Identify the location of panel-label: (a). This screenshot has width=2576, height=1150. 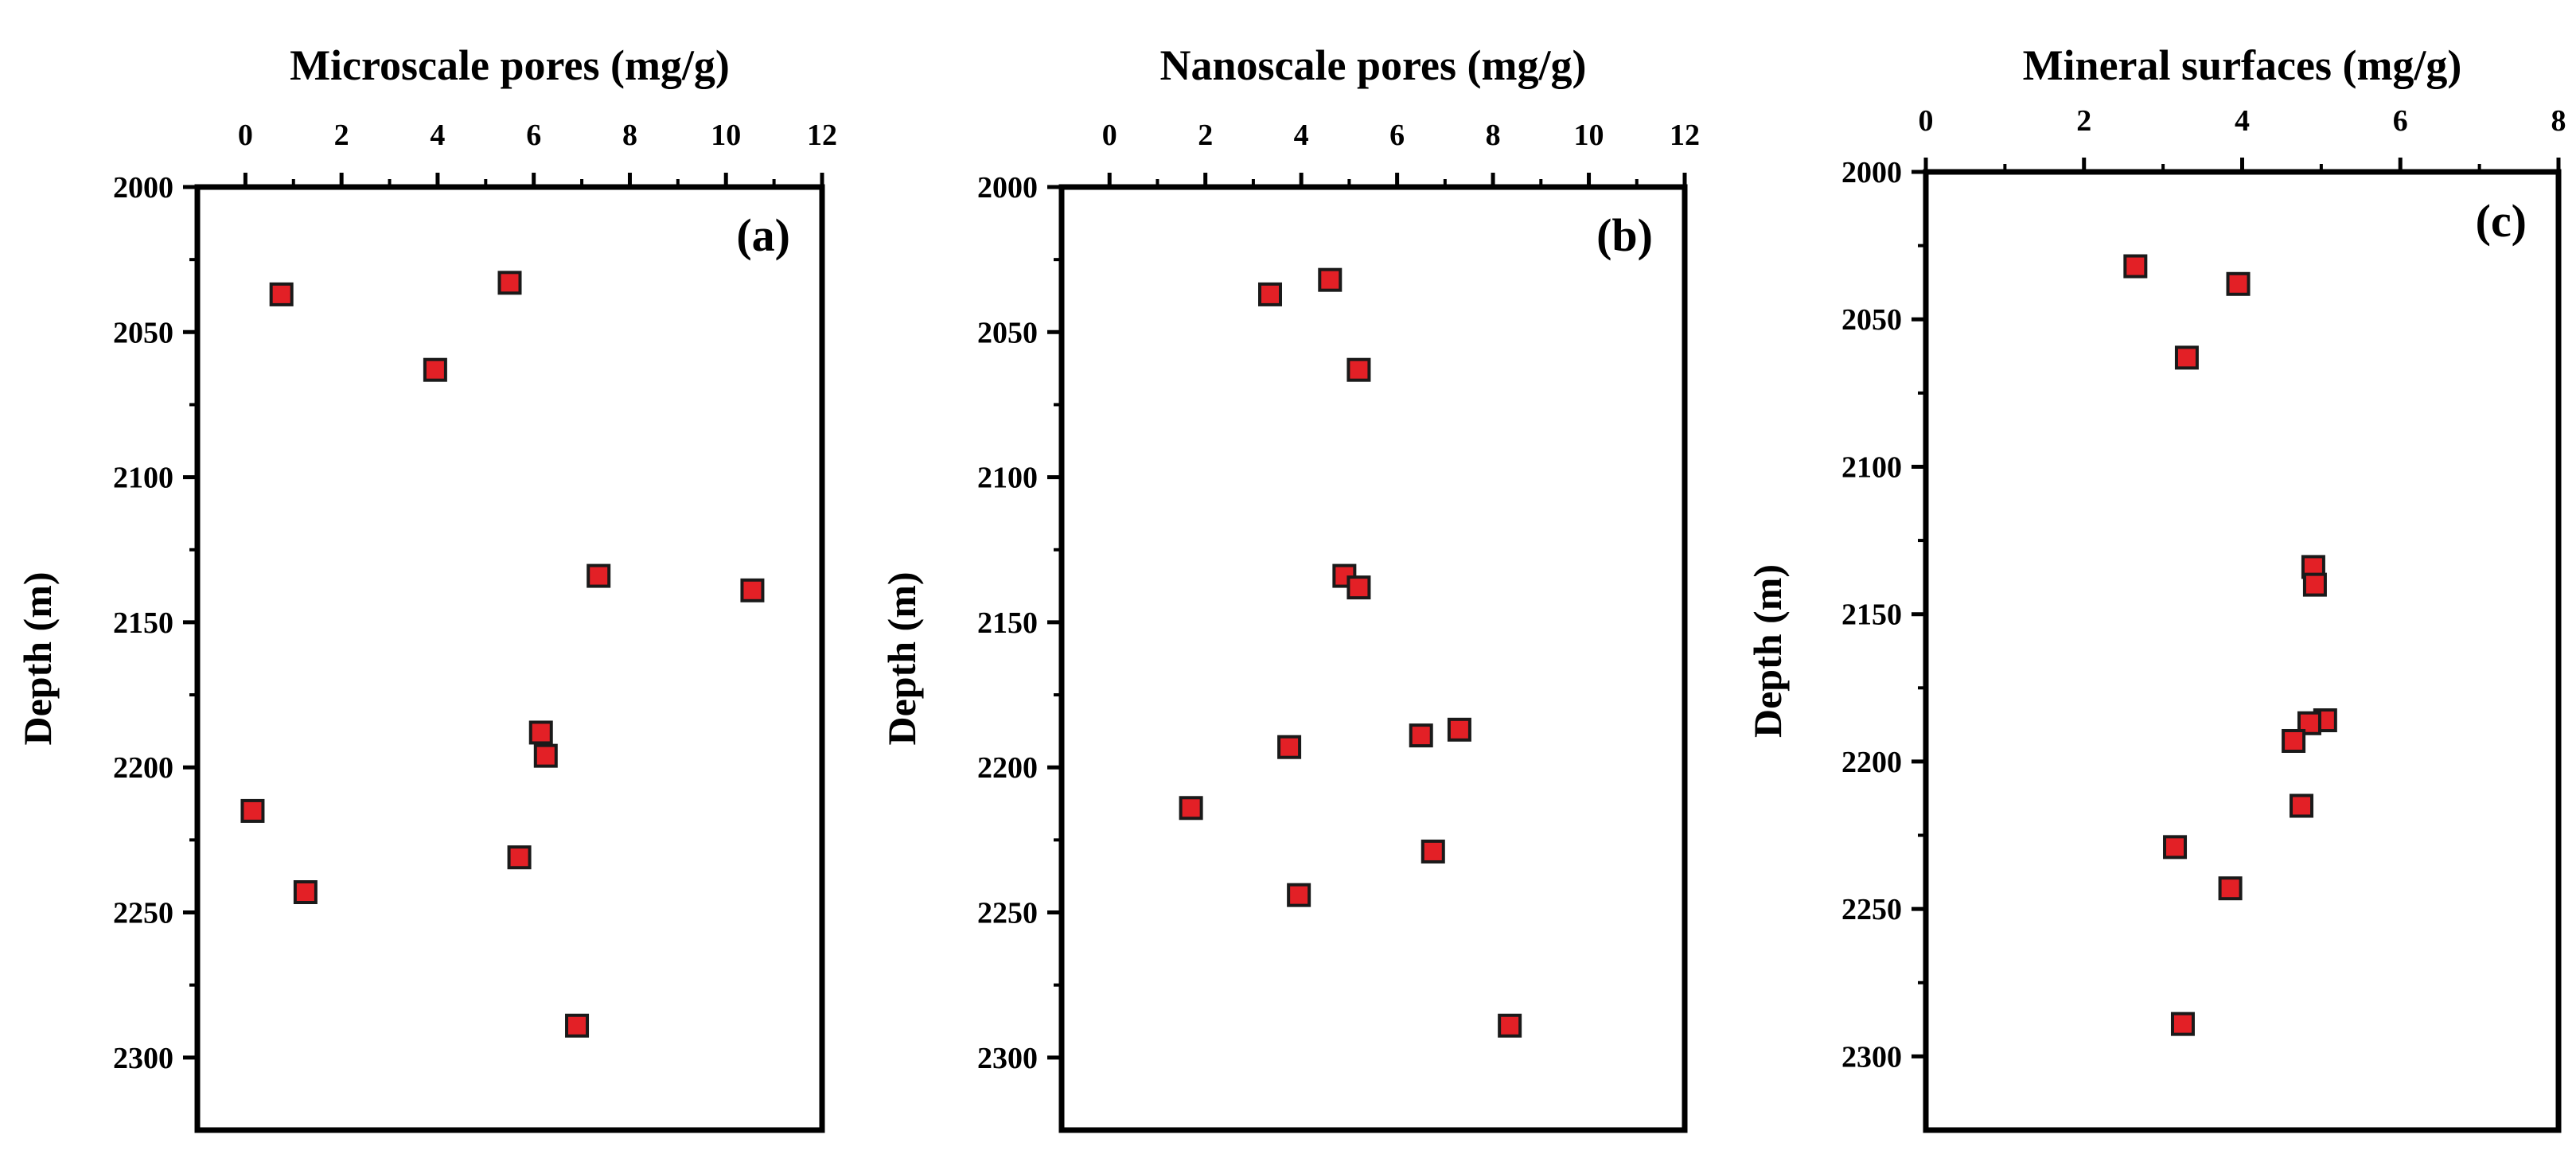
(763, 235).